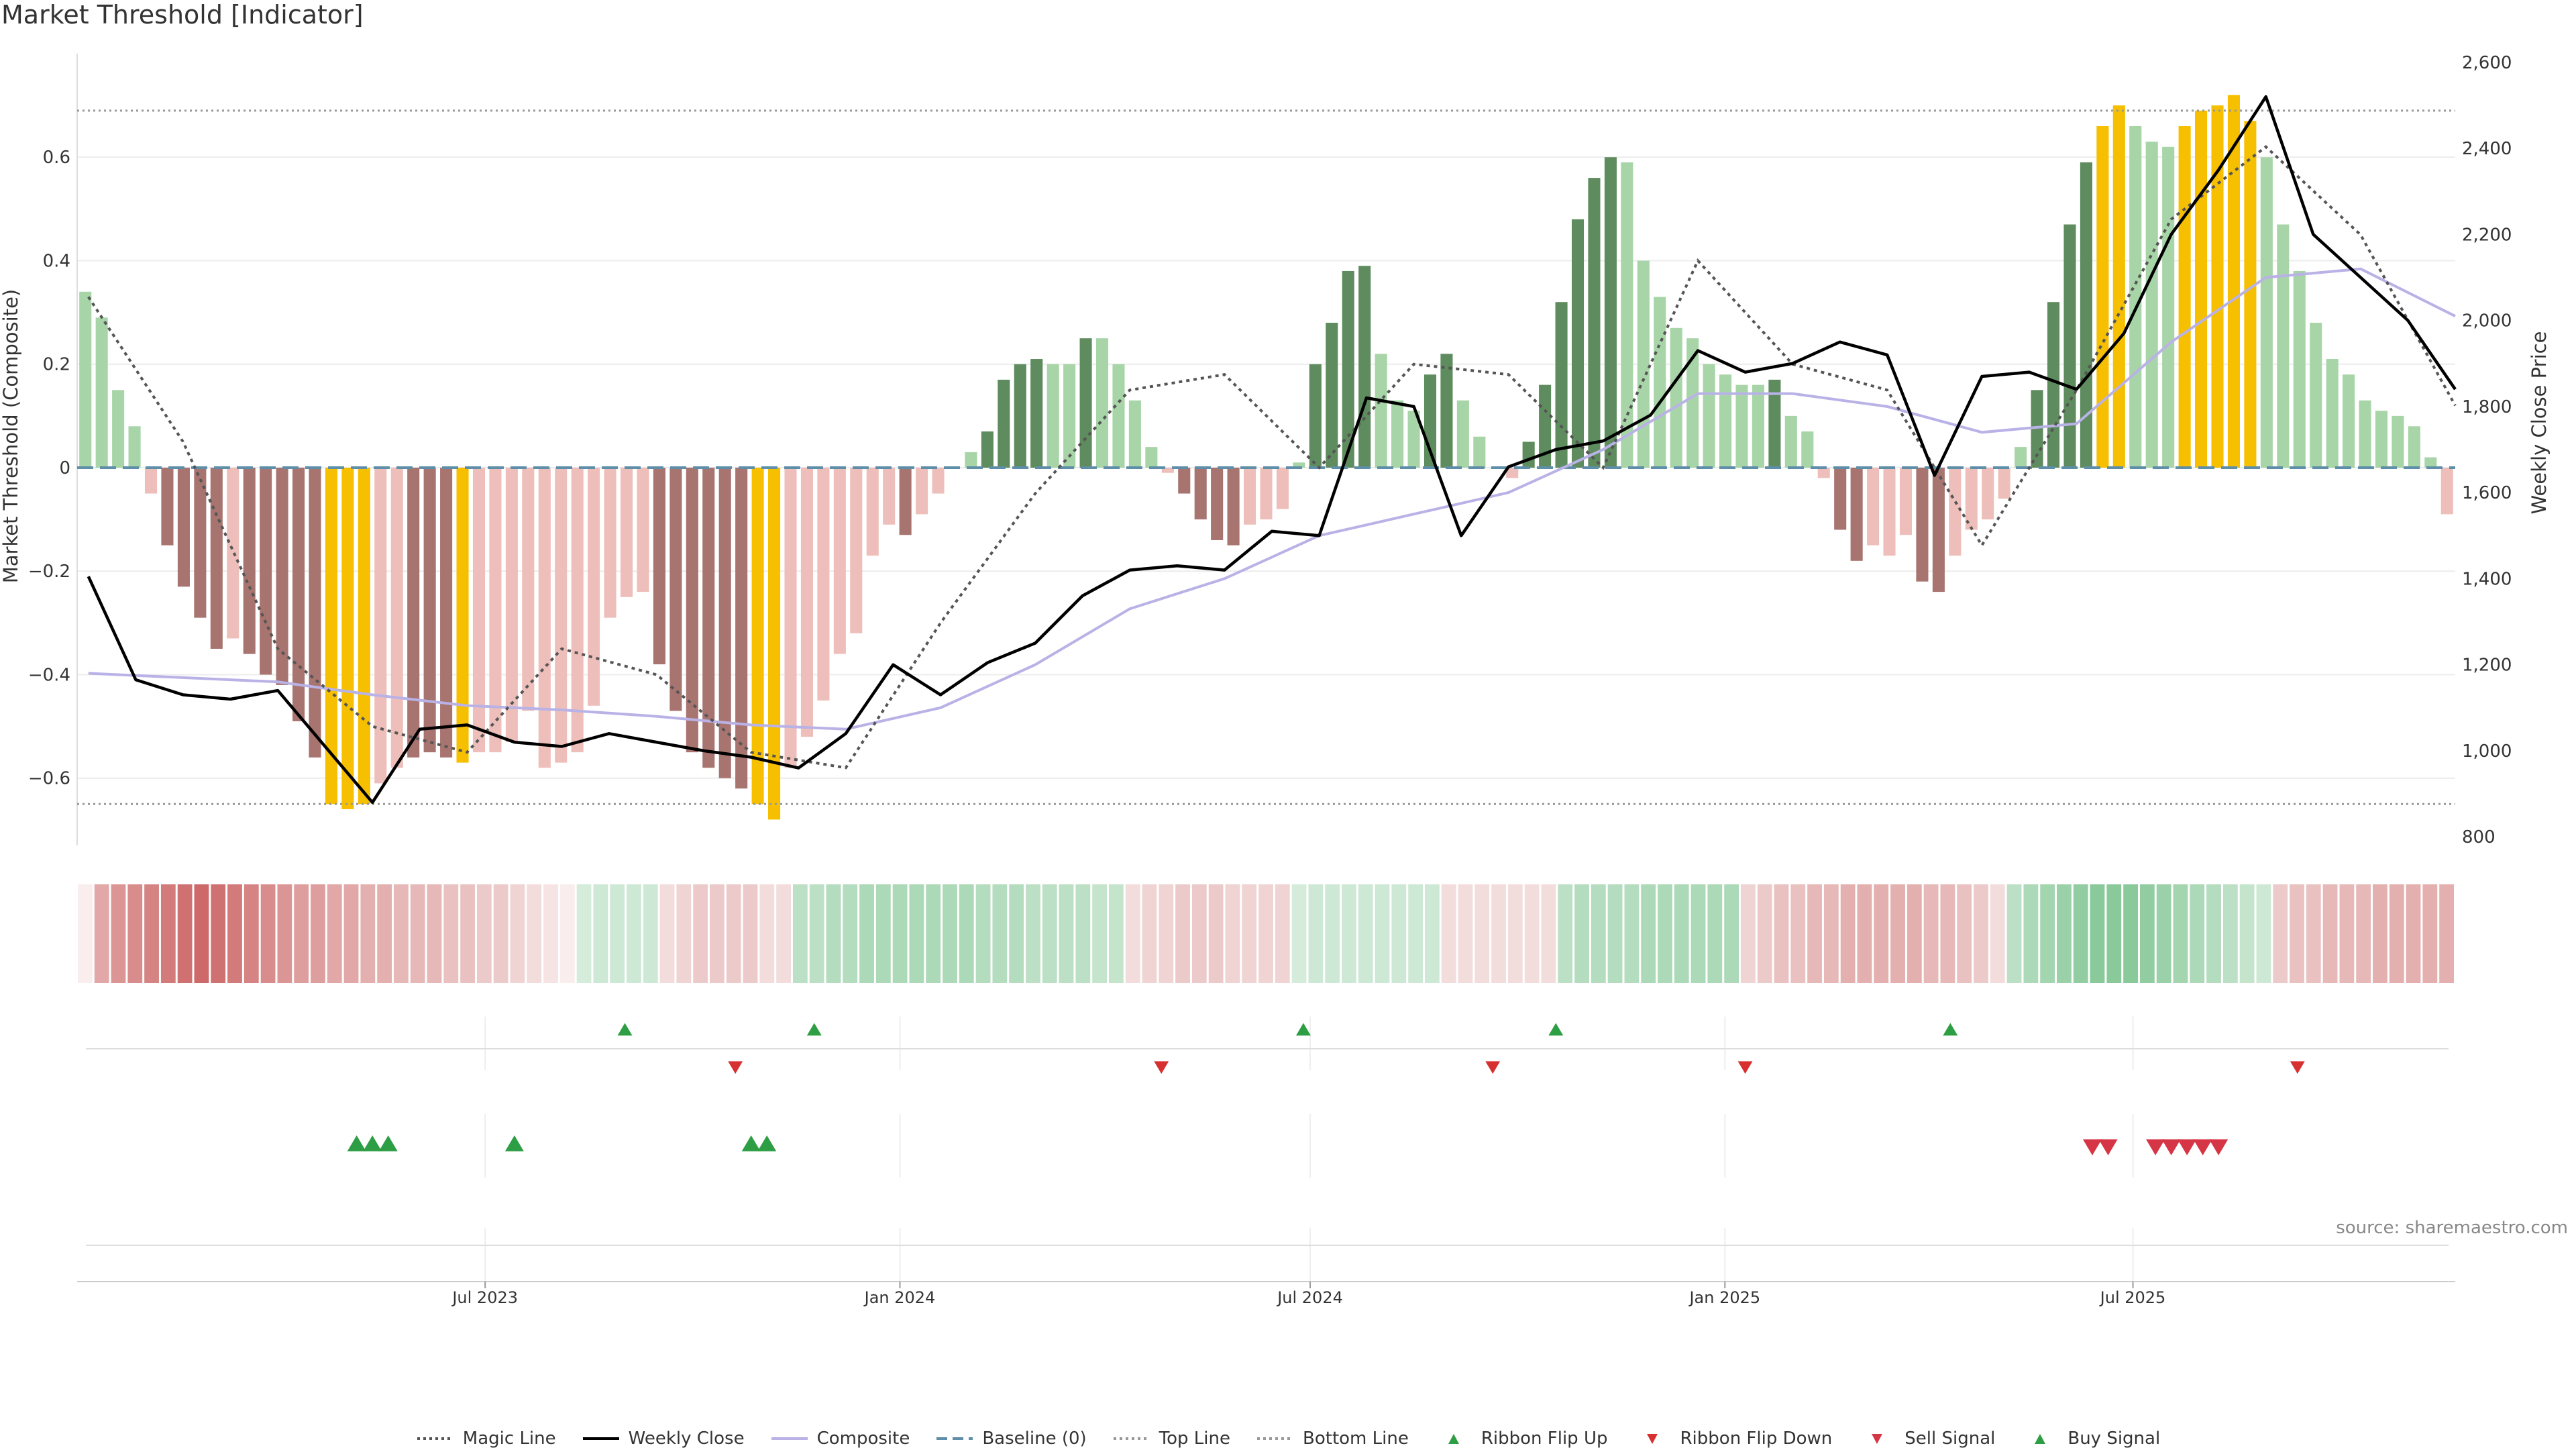 The image size is (2576, 1452). Describe the element at coordinates (56, 261) in the screenshot. I see `left-tick-label: 0.4` at that location.